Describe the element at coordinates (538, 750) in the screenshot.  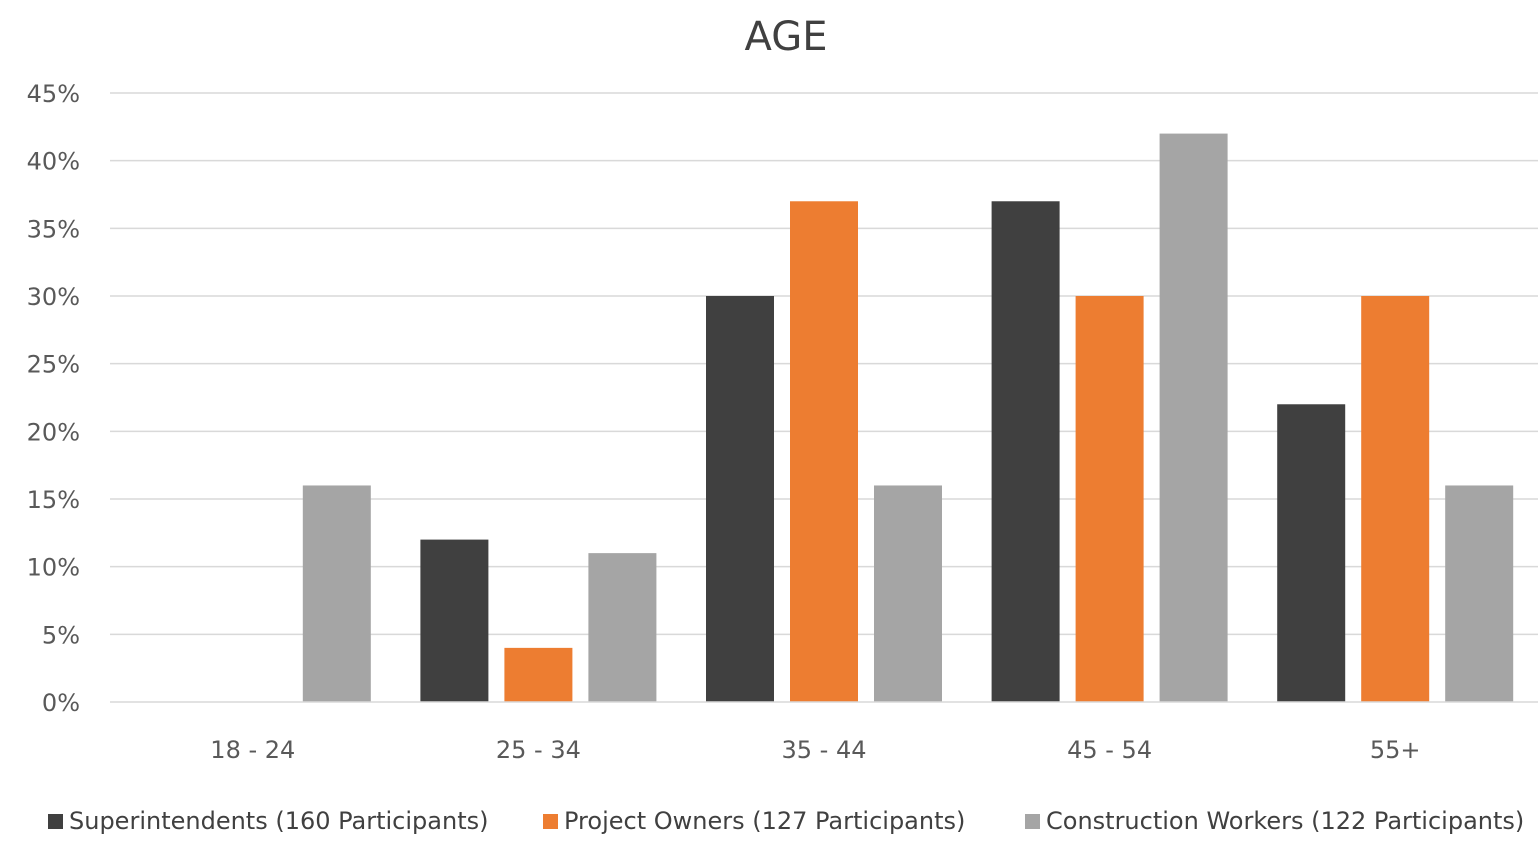
I see `x-tick-label: 25 - 34` at that location.